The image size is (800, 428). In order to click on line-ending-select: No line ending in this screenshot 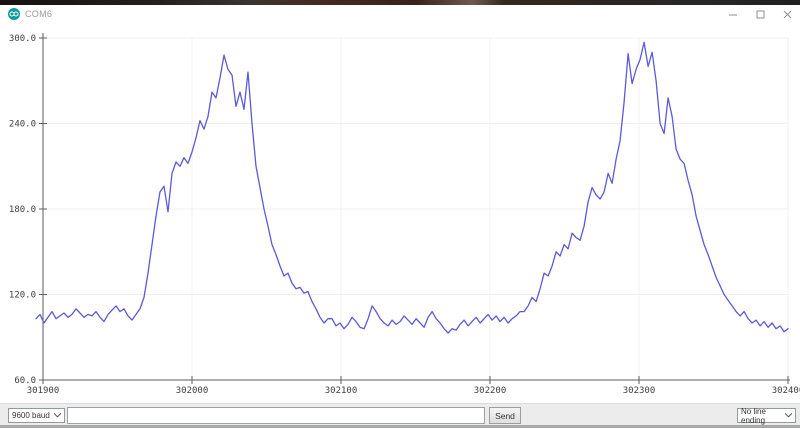, I will do `click(766, 415)`.